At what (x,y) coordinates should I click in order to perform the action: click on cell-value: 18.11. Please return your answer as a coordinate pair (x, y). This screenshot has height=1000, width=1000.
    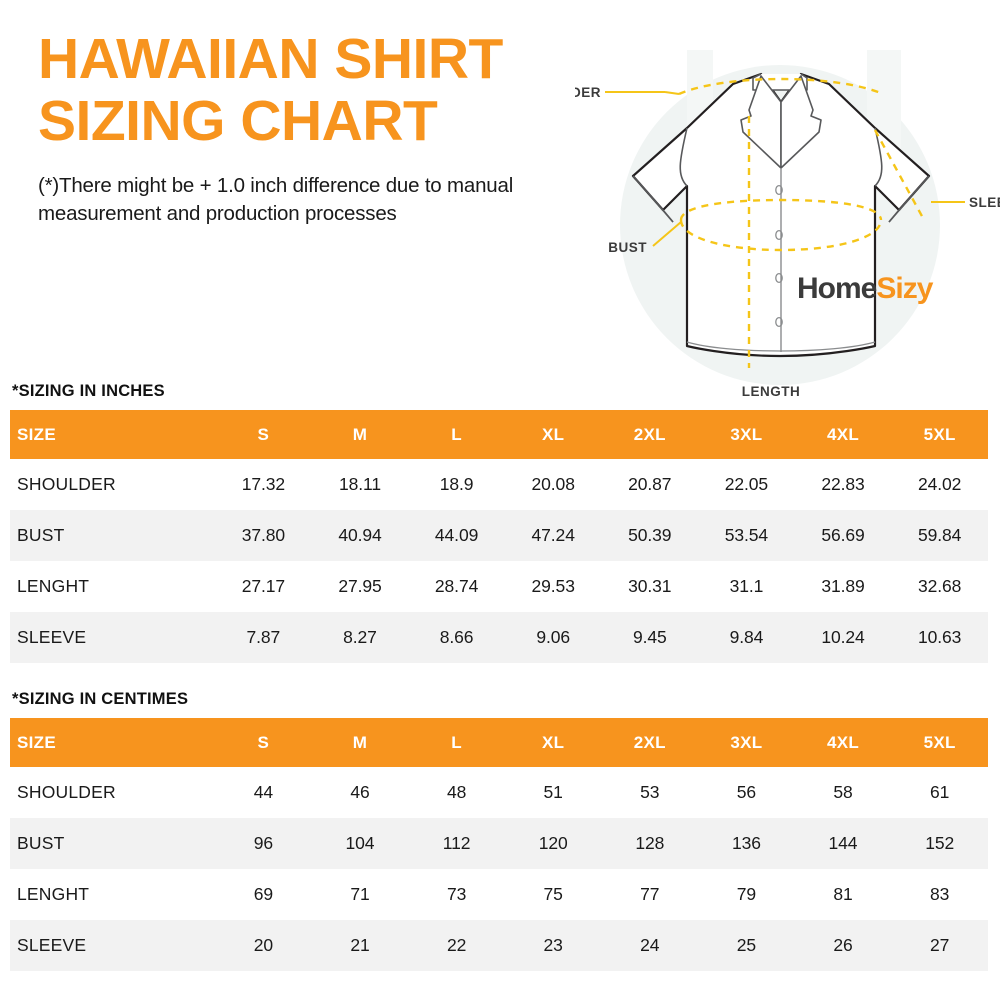
    Looking at the image, I should click on (359, 484).